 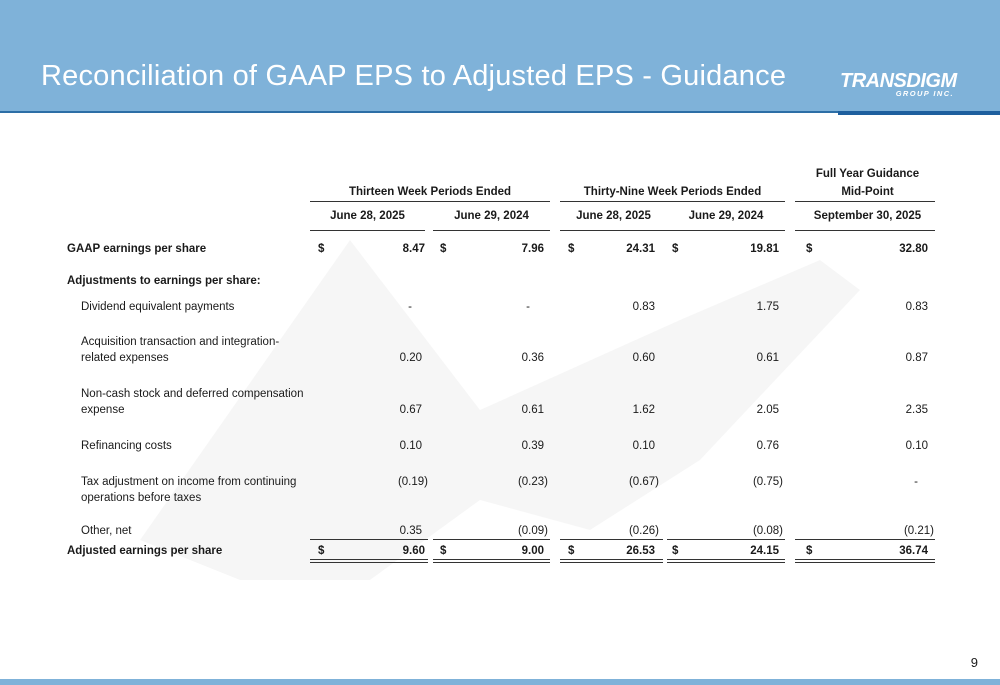 I want to click on value-cell: (0.08), so click(x=767, y=531).